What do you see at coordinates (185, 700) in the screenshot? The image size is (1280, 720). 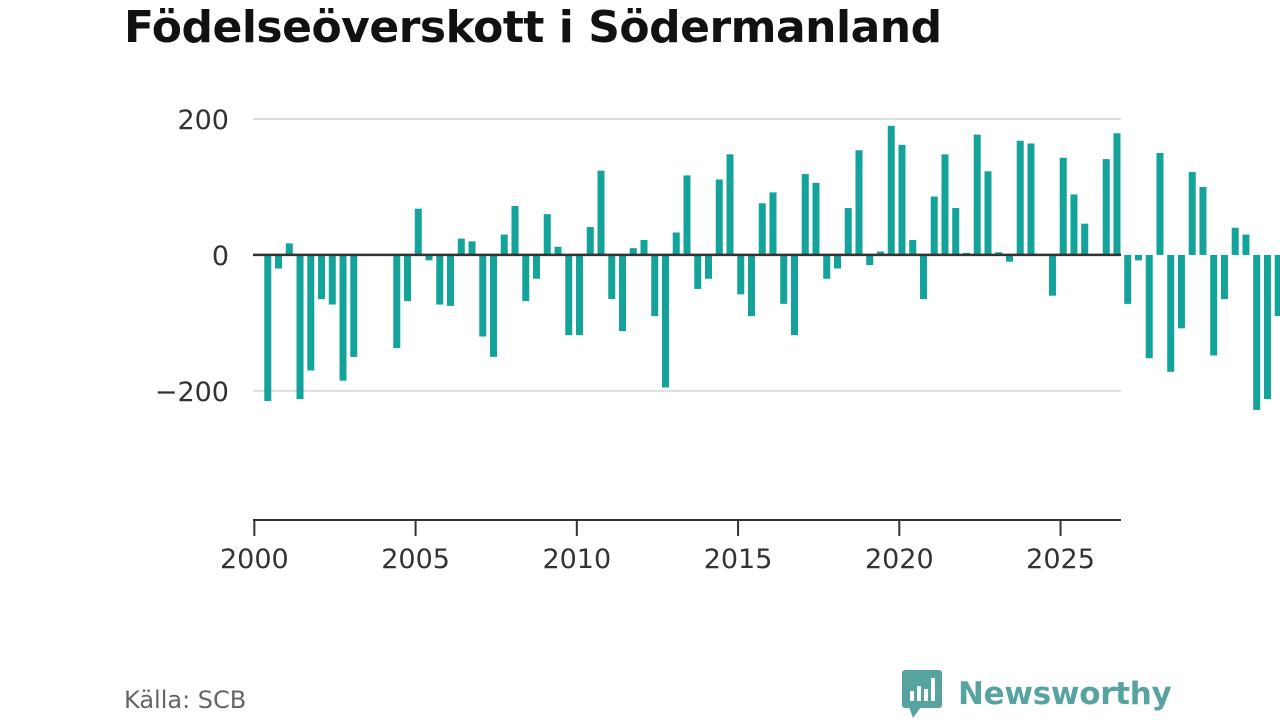 I see `source-note: Källa: SCB` at bounding box center [185, 700].